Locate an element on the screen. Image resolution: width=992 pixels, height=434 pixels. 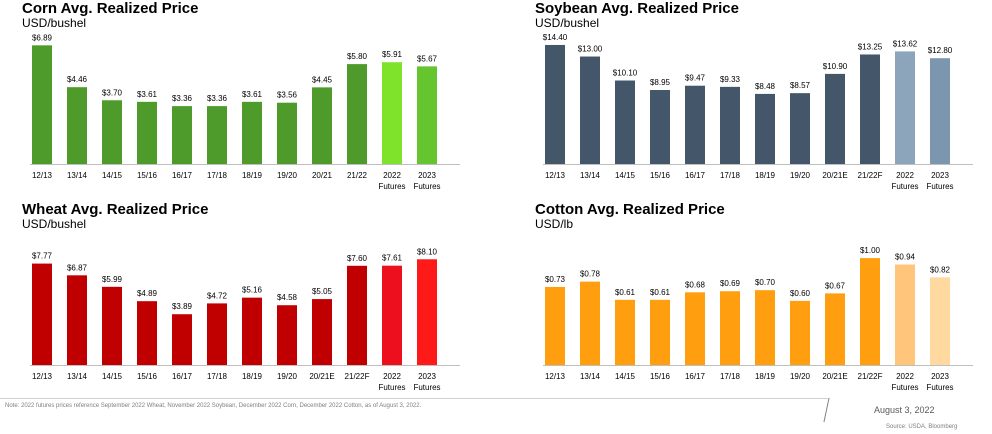
data-label: $0.67 is located at coordinates (835, 285).